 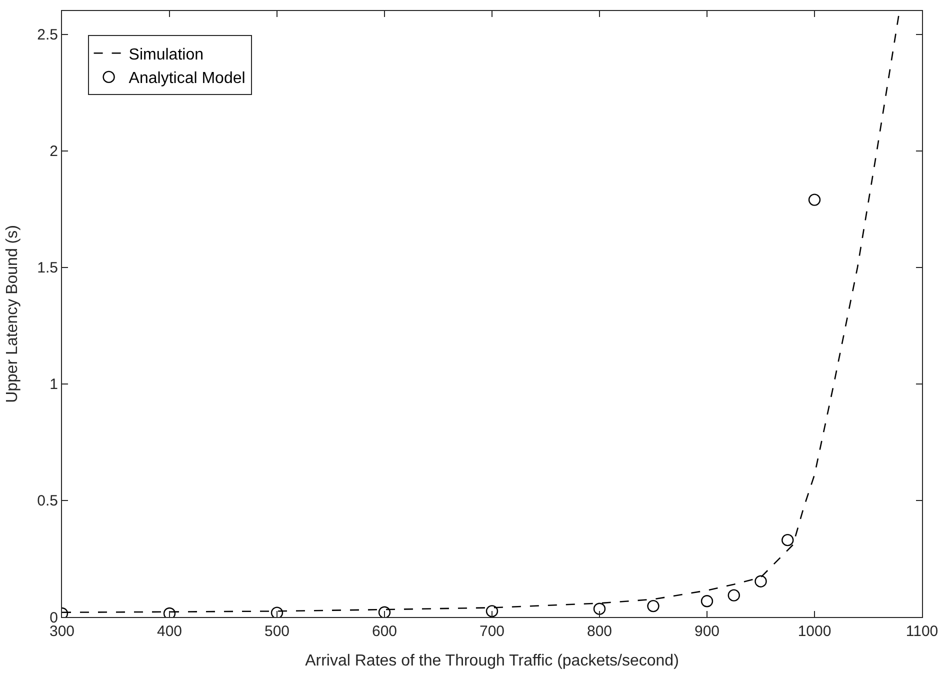 I want to click on y-tick-label: 1, so click(x=54, y=385).